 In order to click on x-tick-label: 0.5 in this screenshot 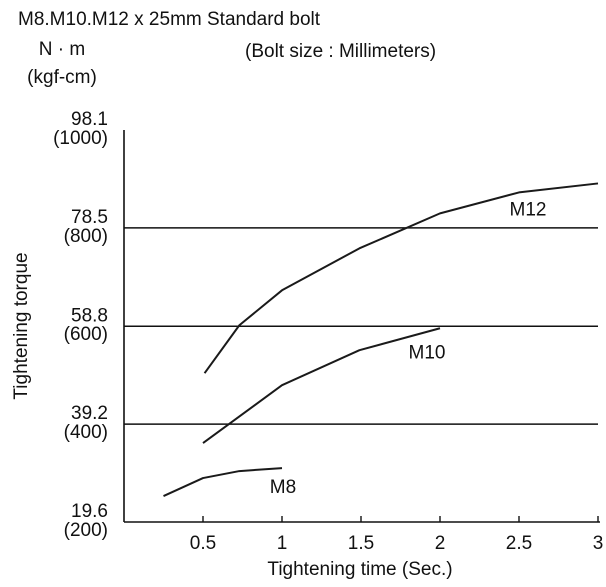, I will do `click(203, 543)`.